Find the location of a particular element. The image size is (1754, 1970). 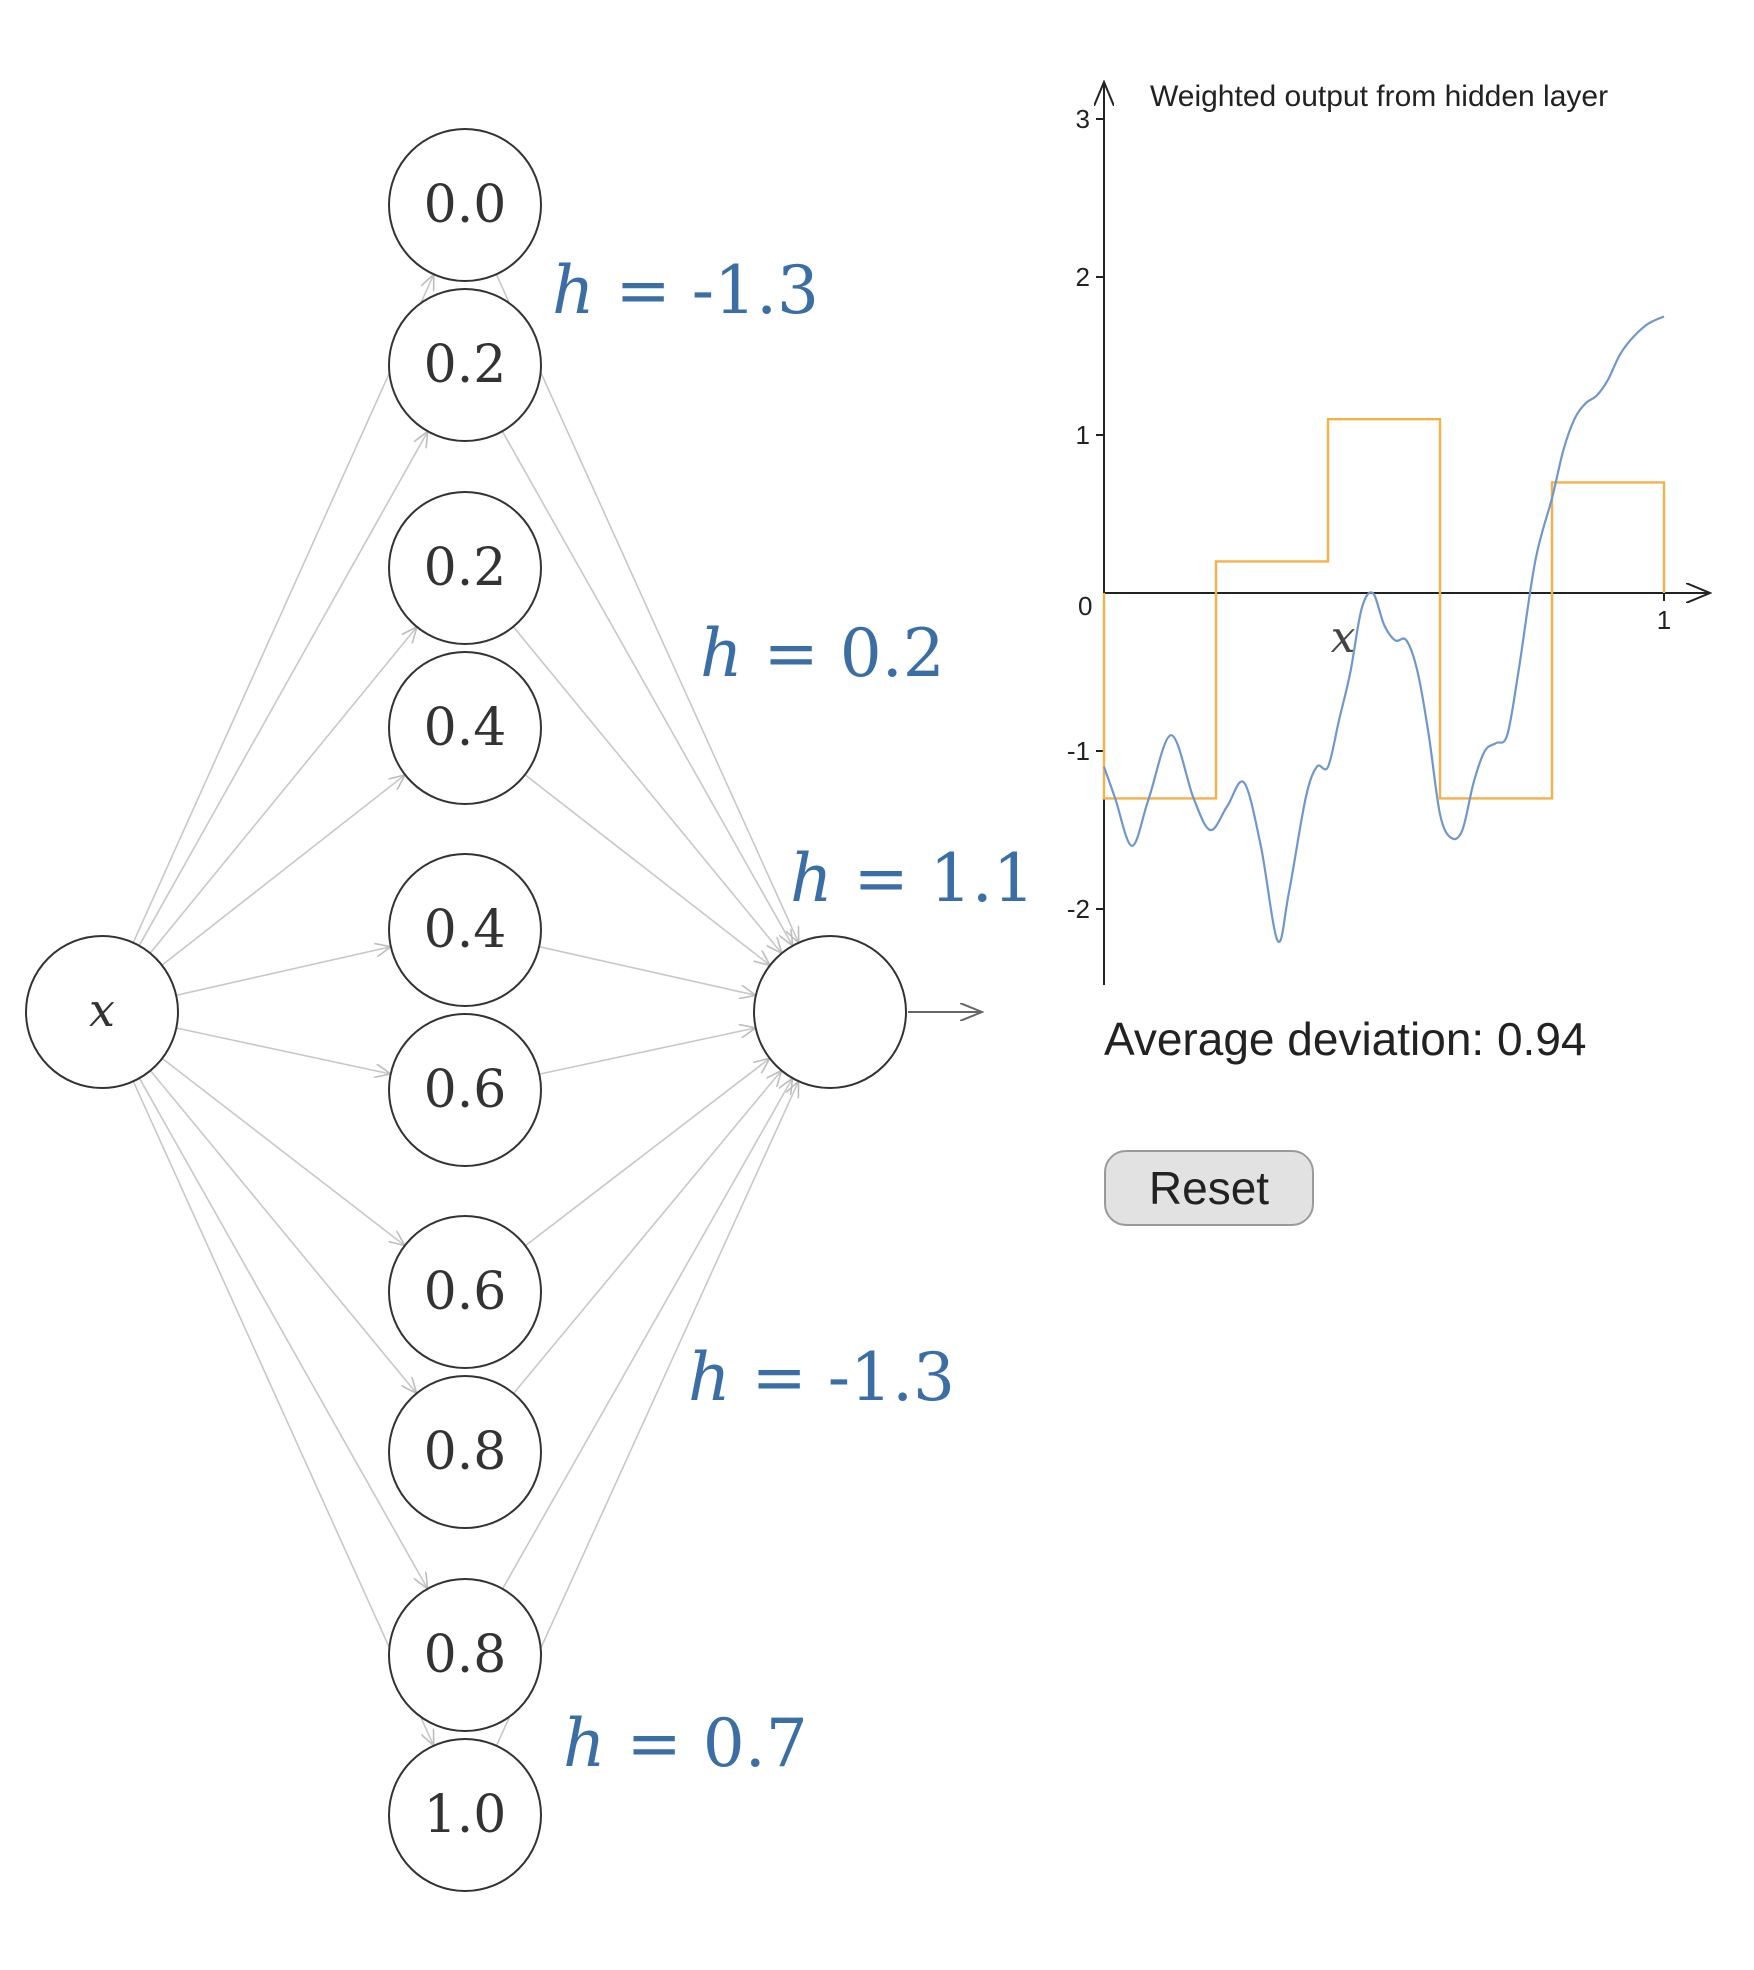

hidden-node-6: 0.6 is located at coordinates (465, 1292).